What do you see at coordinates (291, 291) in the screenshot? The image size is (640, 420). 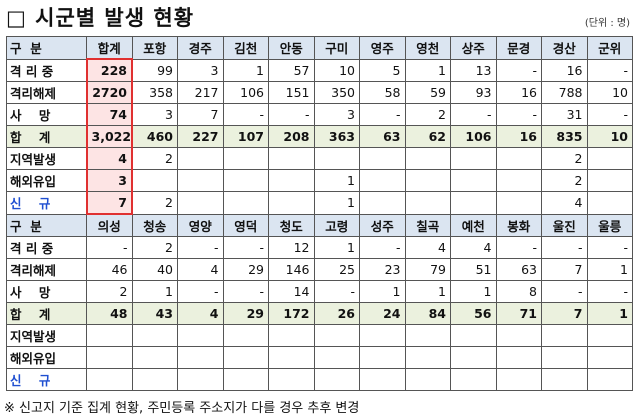 I see `cell: 14` at bounding box center [291, 291].